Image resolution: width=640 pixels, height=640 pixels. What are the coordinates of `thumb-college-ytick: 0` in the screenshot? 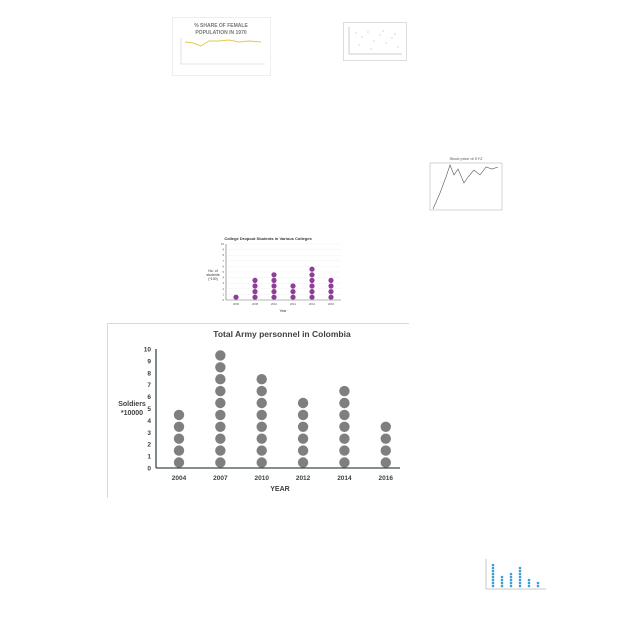 It's located at (223, 300).